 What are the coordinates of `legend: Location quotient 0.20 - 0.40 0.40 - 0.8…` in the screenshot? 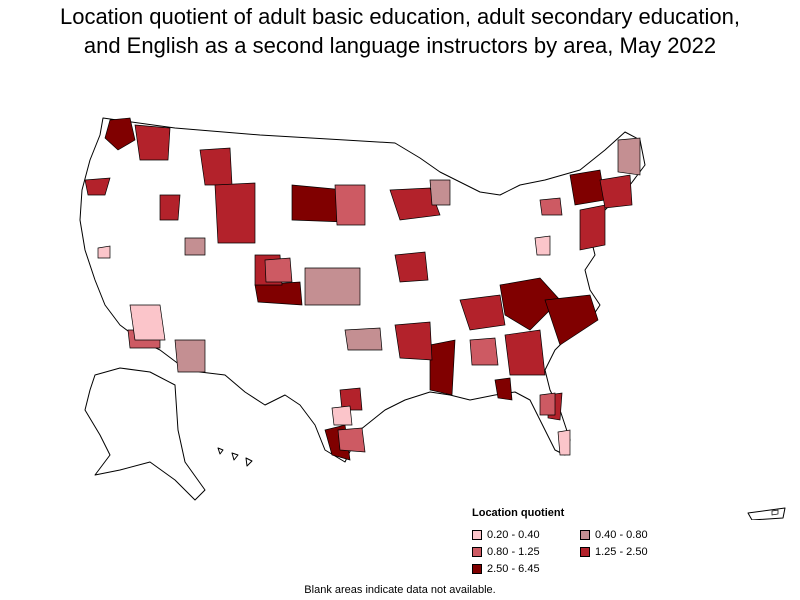 It's located at (582, 541).